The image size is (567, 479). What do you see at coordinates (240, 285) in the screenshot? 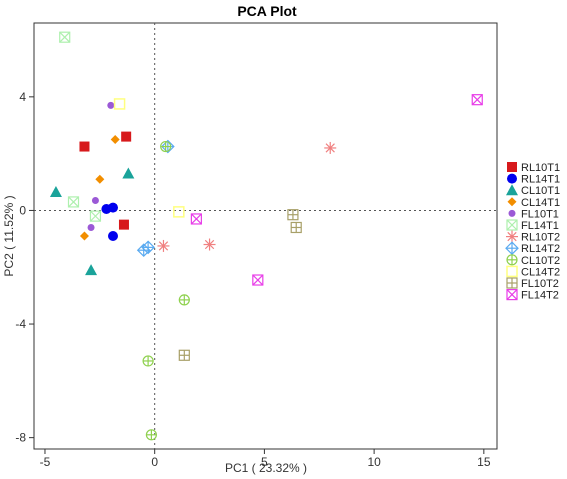
I see `series-fl10t2` at bounding box center [240, 285].